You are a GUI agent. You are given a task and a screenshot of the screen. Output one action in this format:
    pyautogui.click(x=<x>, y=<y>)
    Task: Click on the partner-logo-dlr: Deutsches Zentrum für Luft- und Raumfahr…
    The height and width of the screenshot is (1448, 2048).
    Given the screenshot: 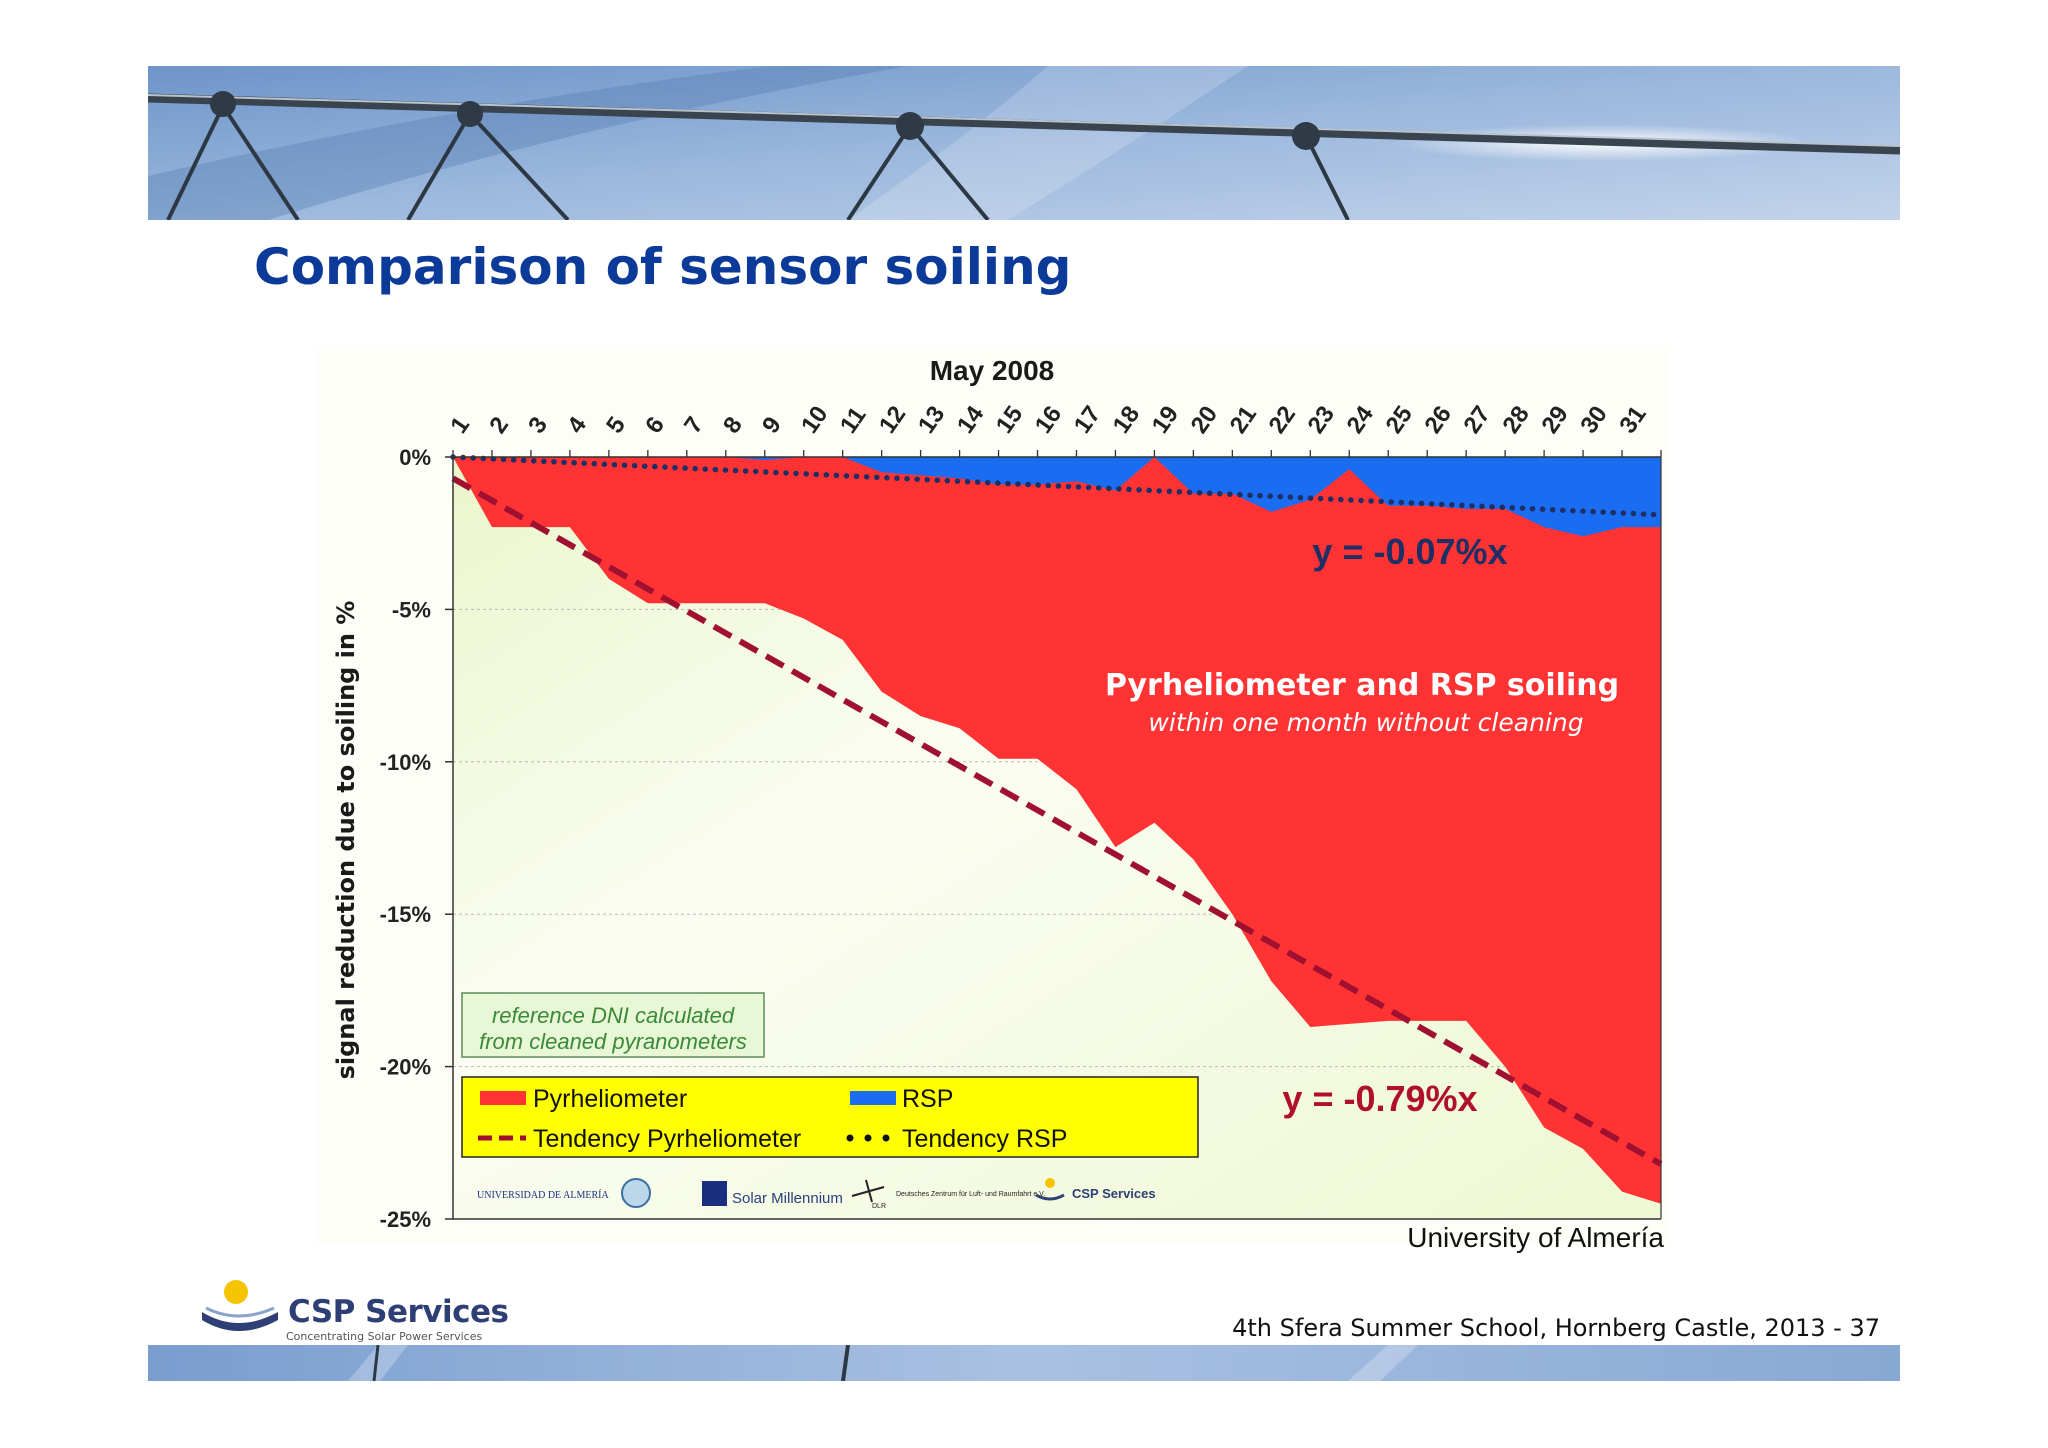 What is the action you would take?
    pyautogui.click(x=970, y=1194)
    